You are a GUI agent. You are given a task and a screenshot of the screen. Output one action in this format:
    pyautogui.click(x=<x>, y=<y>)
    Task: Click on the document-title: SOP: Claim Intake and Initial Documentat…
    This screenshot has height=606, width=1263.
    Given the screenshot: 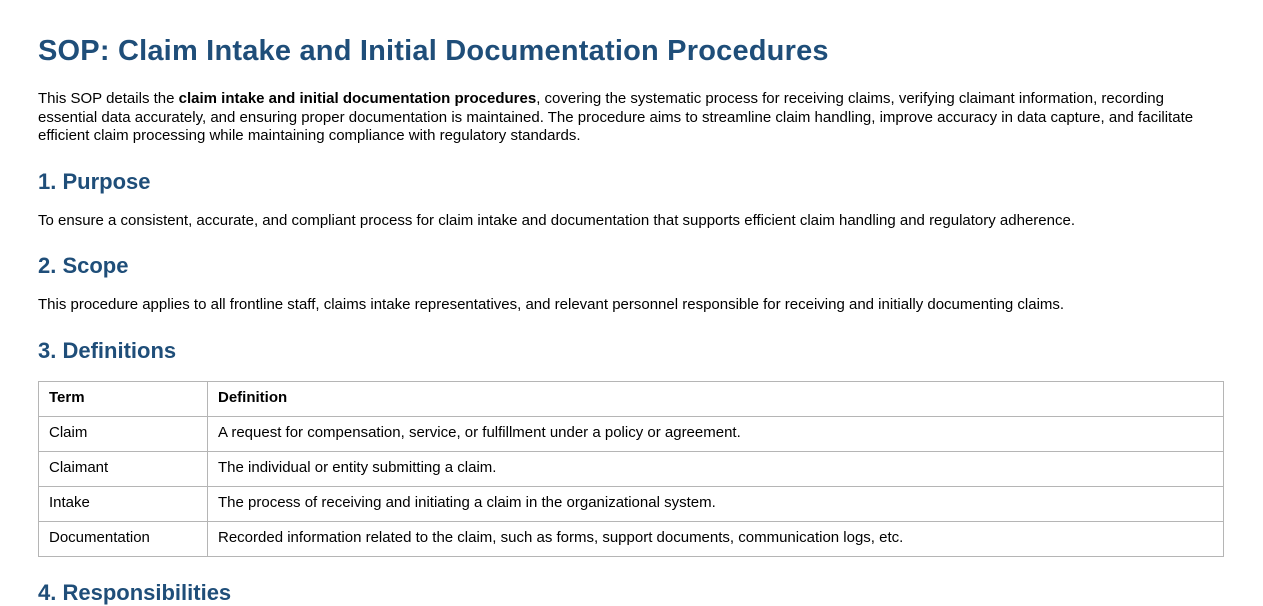 What is the action you would take?
    pyautogui.click(x=433, y=51)
    